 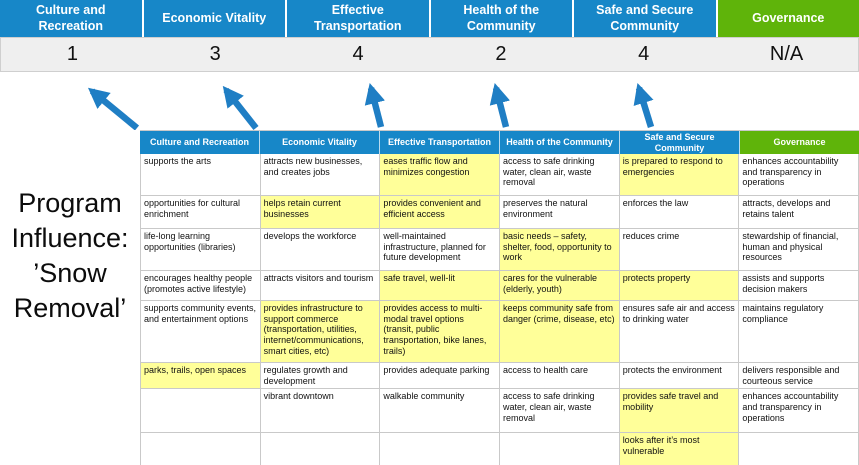 What do you see at coordinates (70, 256) in the screenshot?
I see `page-title: Program Influence: ’Snow Removal’` at bounding box center [70, 256].